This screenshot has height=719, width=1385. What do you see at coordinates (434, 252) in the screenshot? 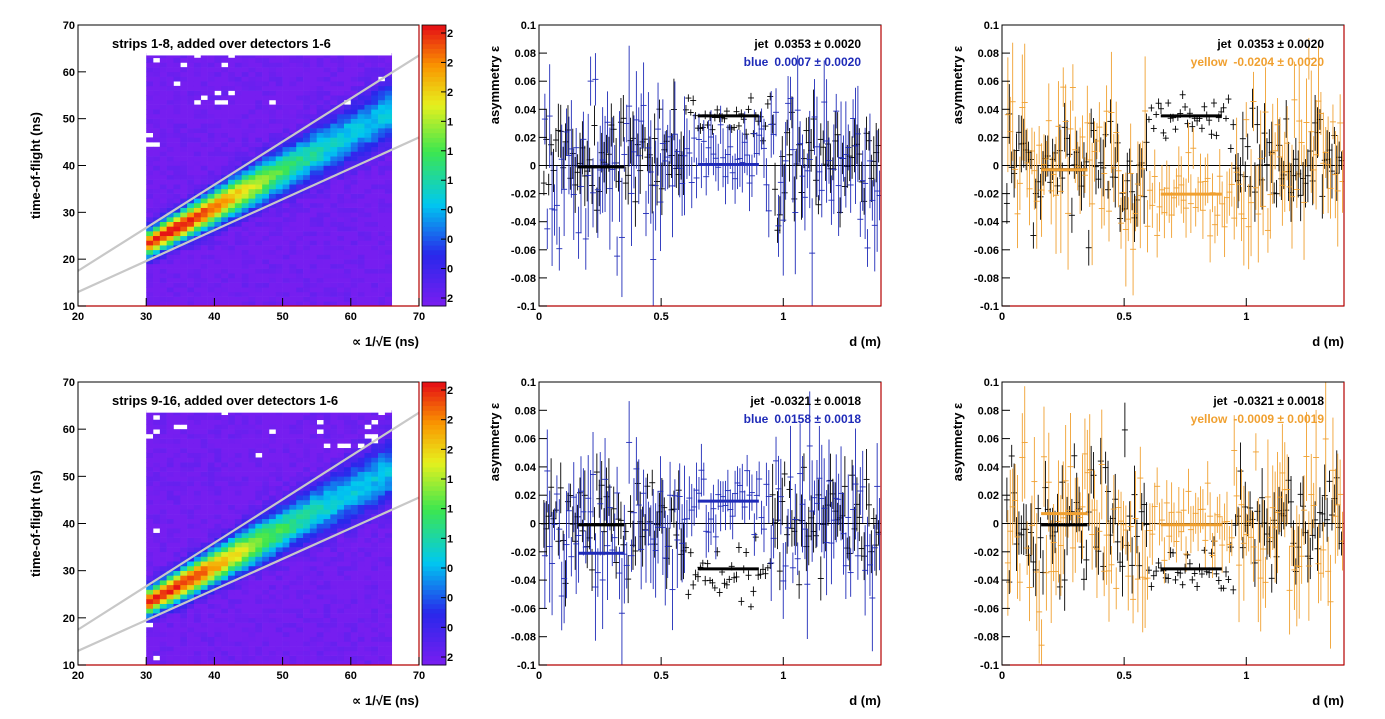
I see `colorbar-step` at bounding box center [434, 252].